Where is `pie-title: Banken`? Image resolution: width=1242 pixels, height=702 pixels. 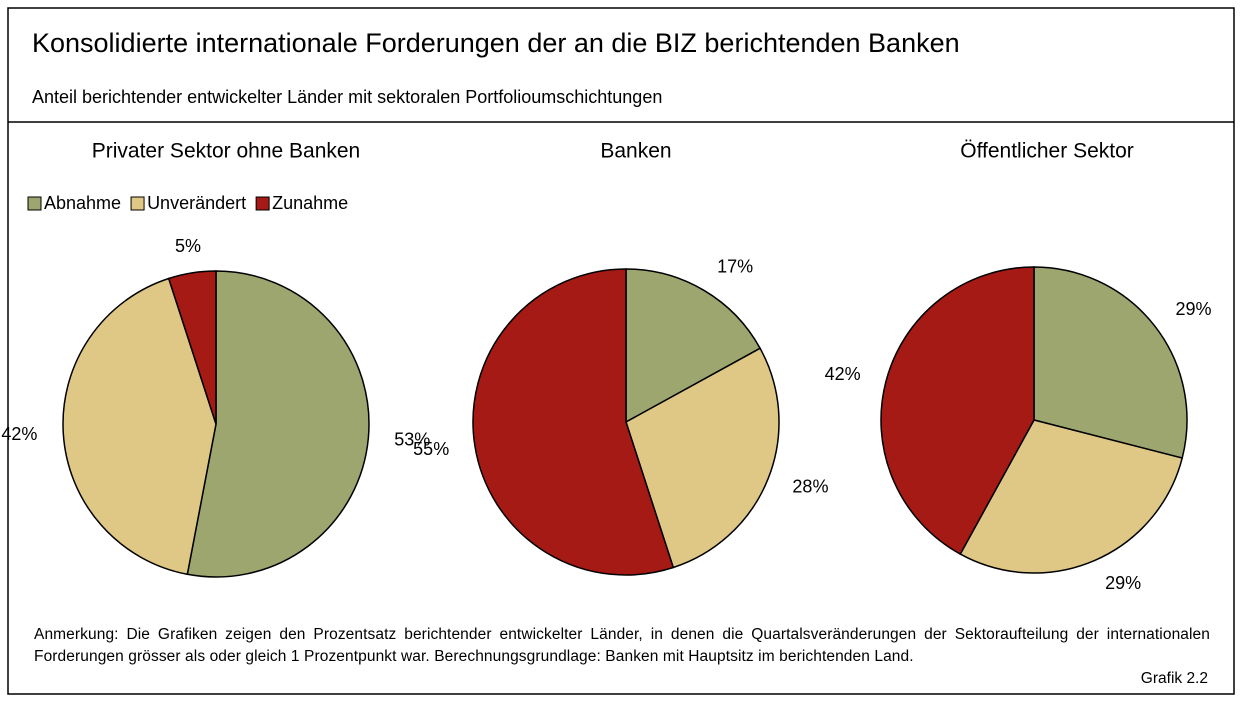
pie-title: Banken is located at coordinates (635, 151).